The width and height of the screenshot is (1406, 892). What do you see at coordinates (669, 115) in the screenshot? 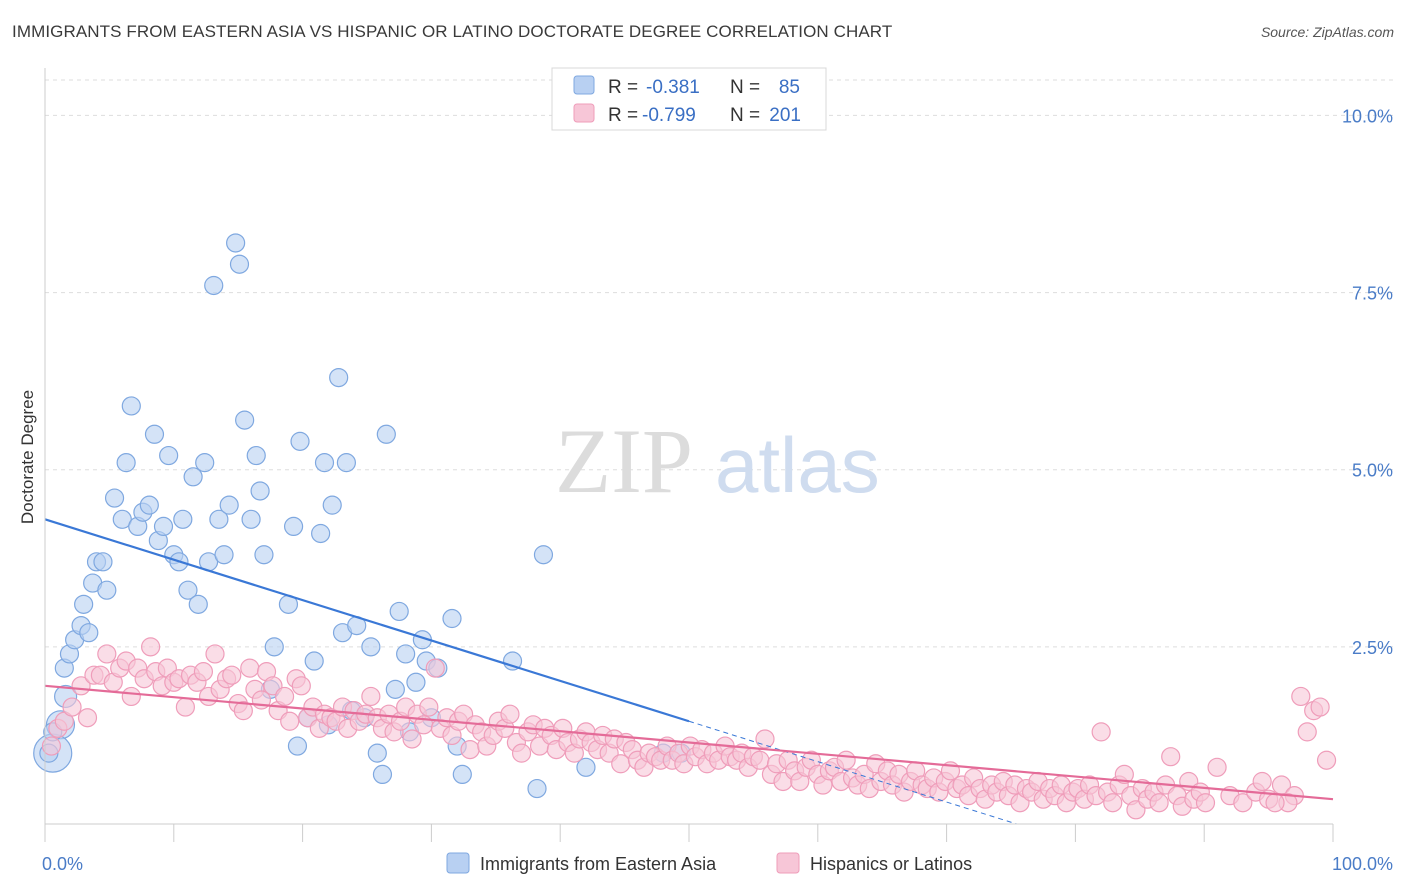
I see `legend-r-value-2: -0.799` at bounding box center [669, 115].